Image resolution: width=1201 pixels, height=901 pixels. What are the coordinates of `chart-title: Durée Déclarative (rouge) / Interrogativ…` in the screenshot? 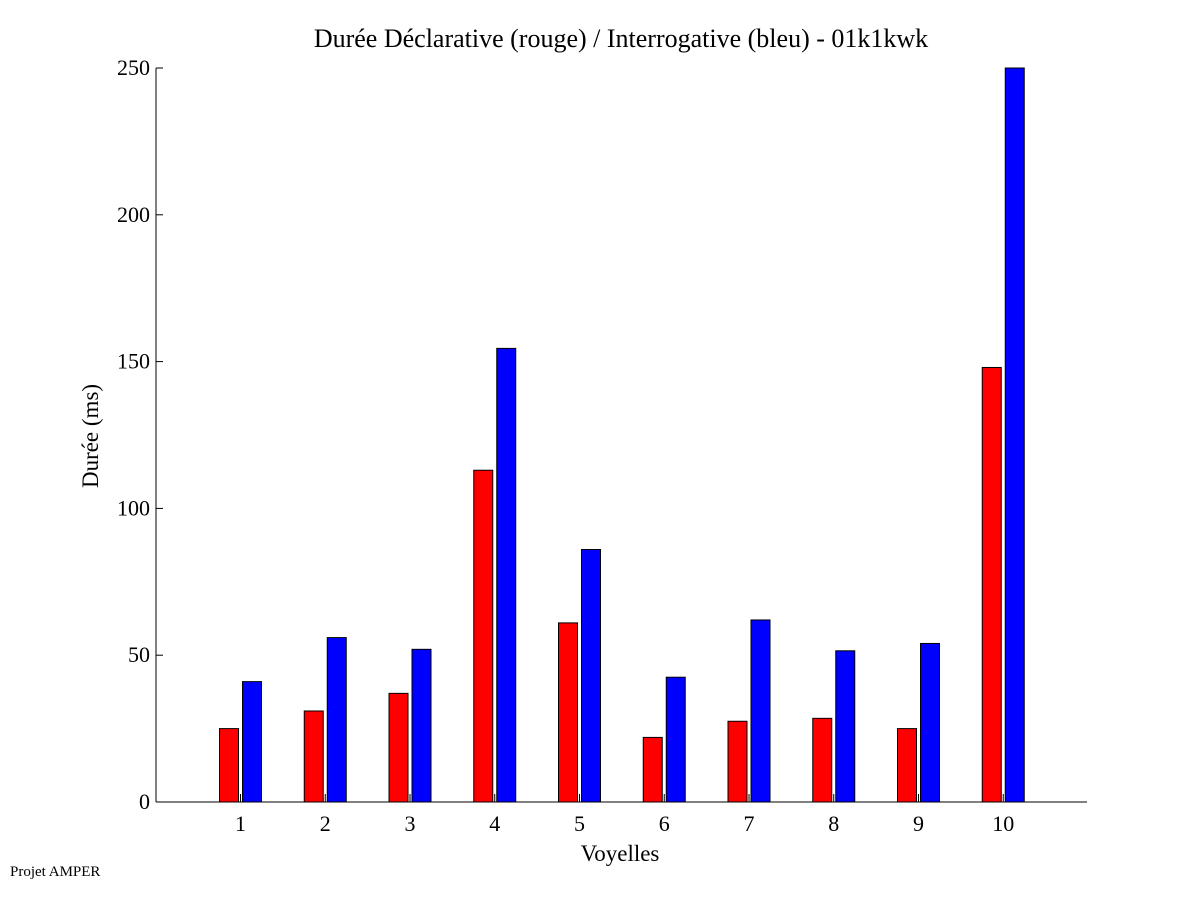 It's located at (621, 38).